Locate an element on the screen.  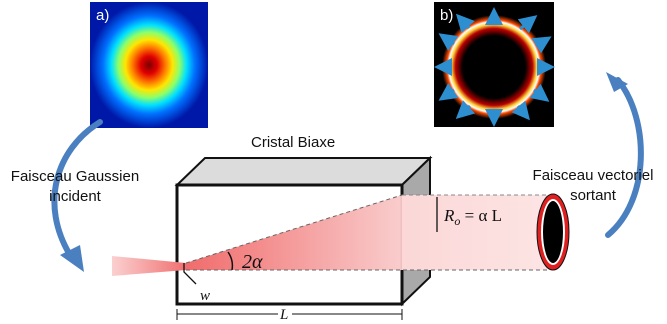
output-ring is located at coordinates (553, 232).